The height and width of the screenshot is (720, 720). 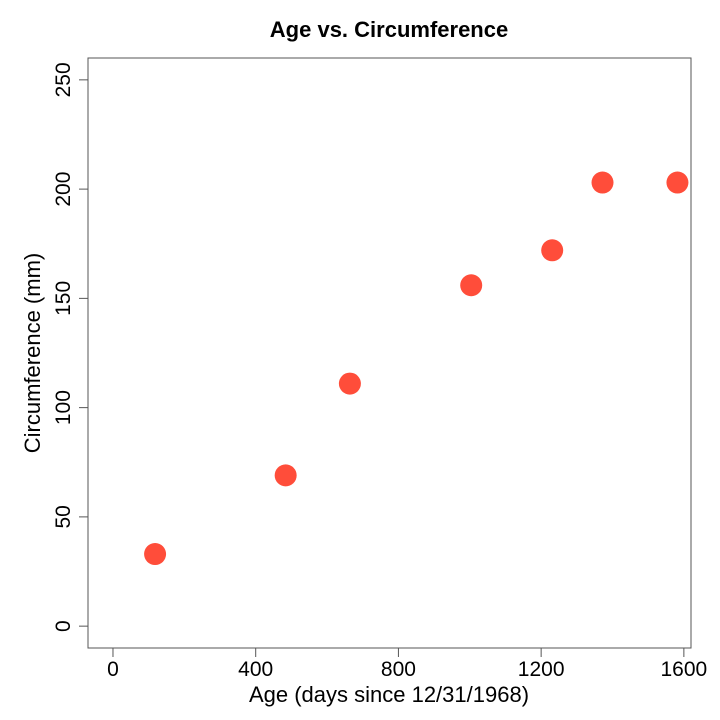 I want to click on x-tick-label: 400, so click(x=255, y=669).